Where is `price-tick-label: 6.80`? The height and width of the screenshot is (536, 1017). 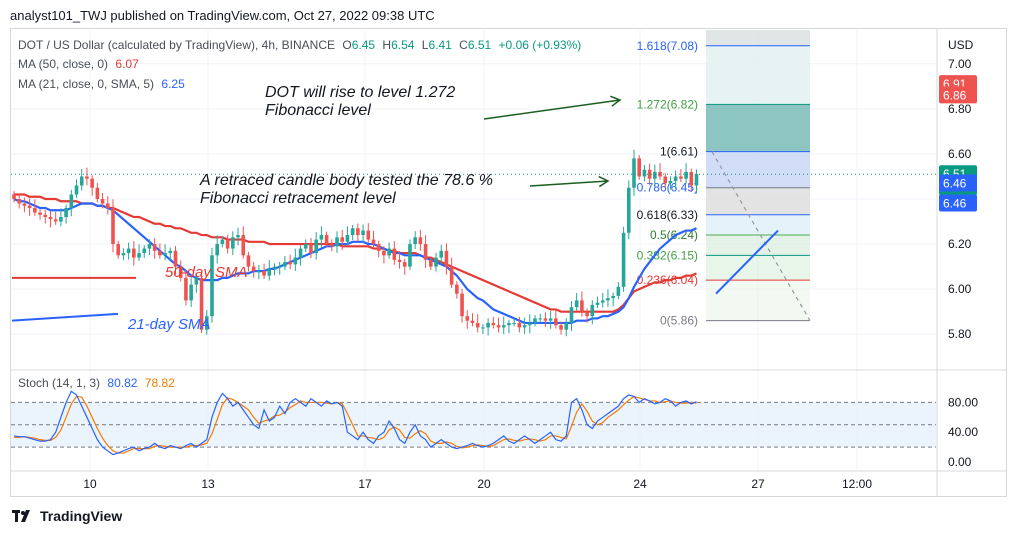 price-tick-label: 6.80 is located at coordinates (960, 109).